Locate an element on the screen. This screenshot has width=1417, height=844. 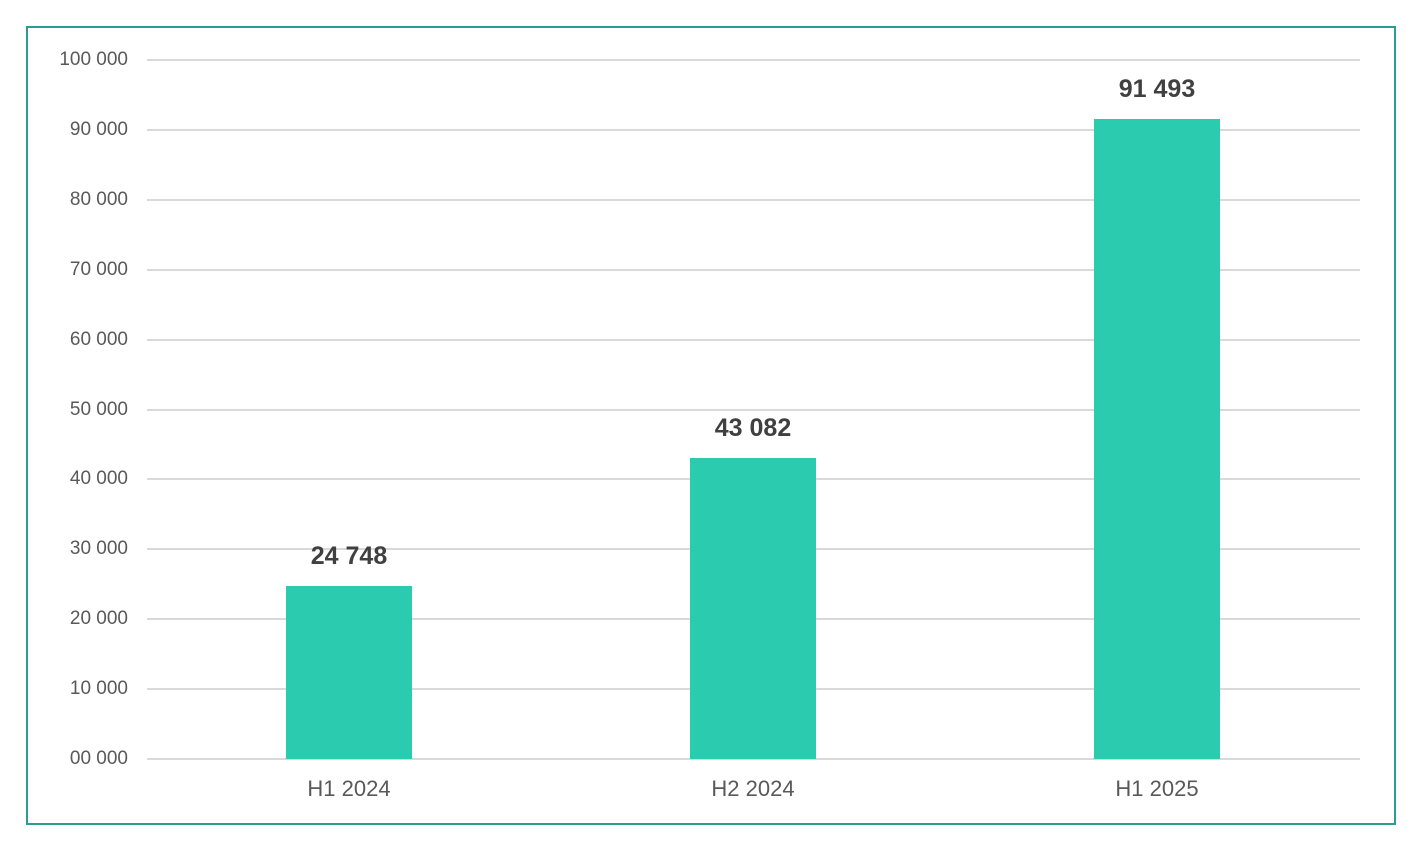
y-axis-tick-label: 90 000 is located at coordinates (98, 129).